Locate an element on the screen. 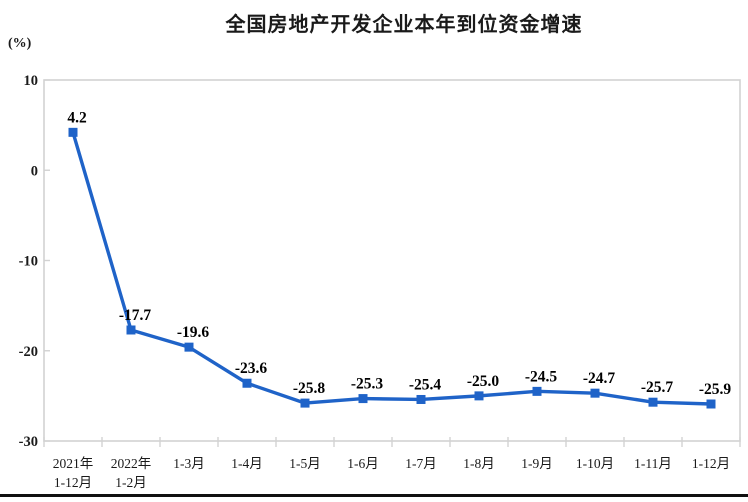 Image resolution: width=748 pixels, height=502 pixels. y-axis-tick-label: -20 is located at coordinates (28, 352).